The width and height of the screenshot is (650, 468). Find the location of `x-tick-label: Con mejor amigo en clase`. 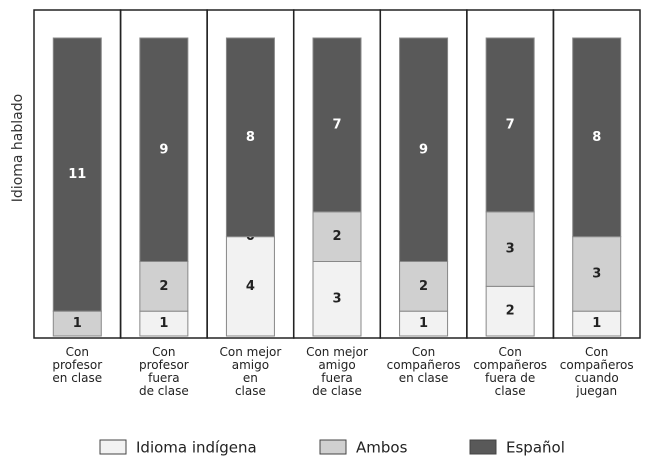

x-tick-label: Con mejor amigo en clase is located at coordinates (250, 371).